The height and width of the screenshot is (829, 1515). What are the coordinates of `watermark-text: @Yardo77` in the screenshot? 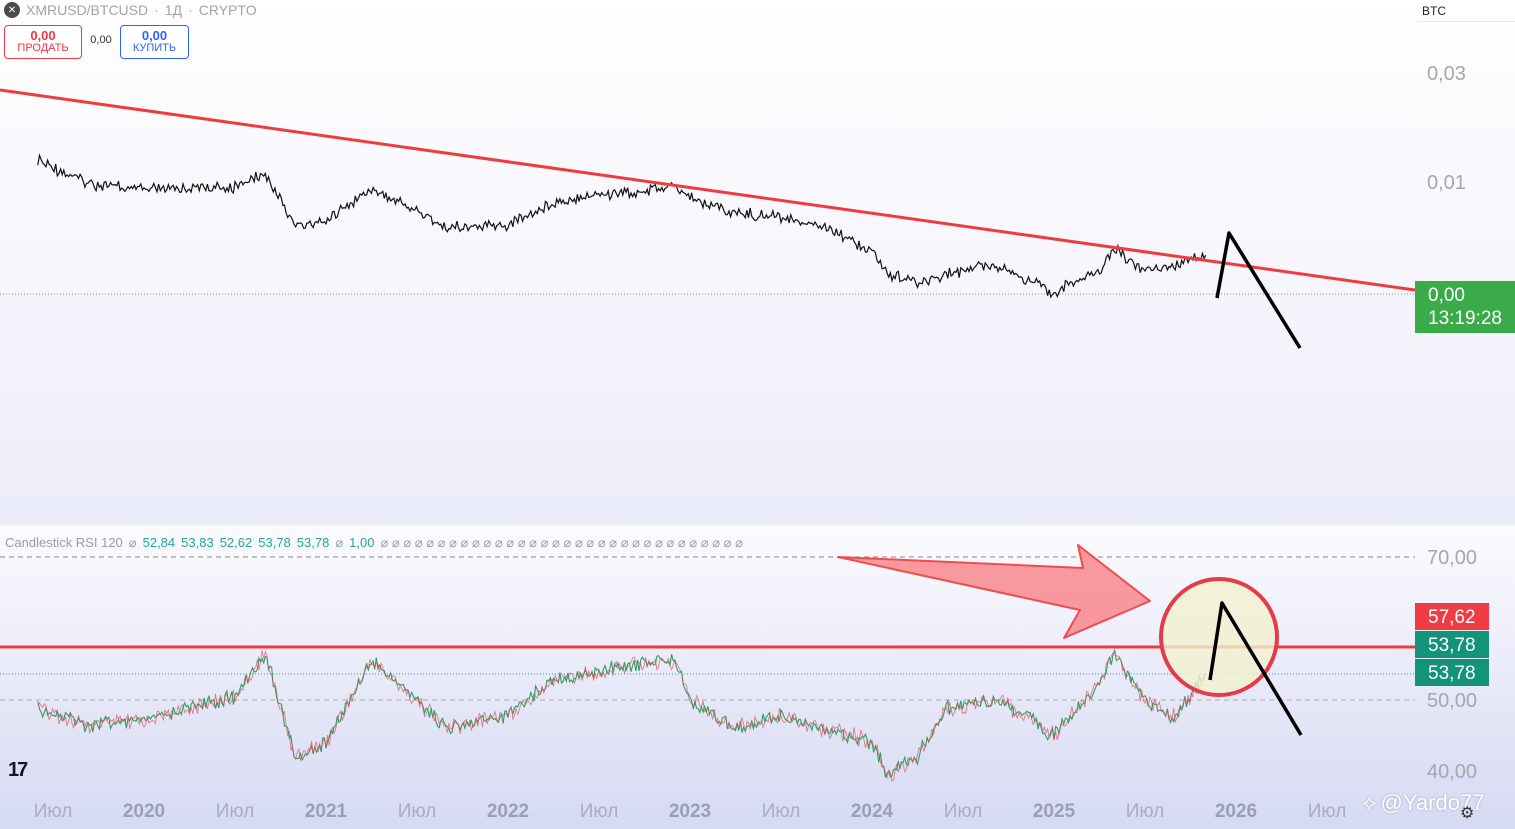 It's located at (1432, 802).